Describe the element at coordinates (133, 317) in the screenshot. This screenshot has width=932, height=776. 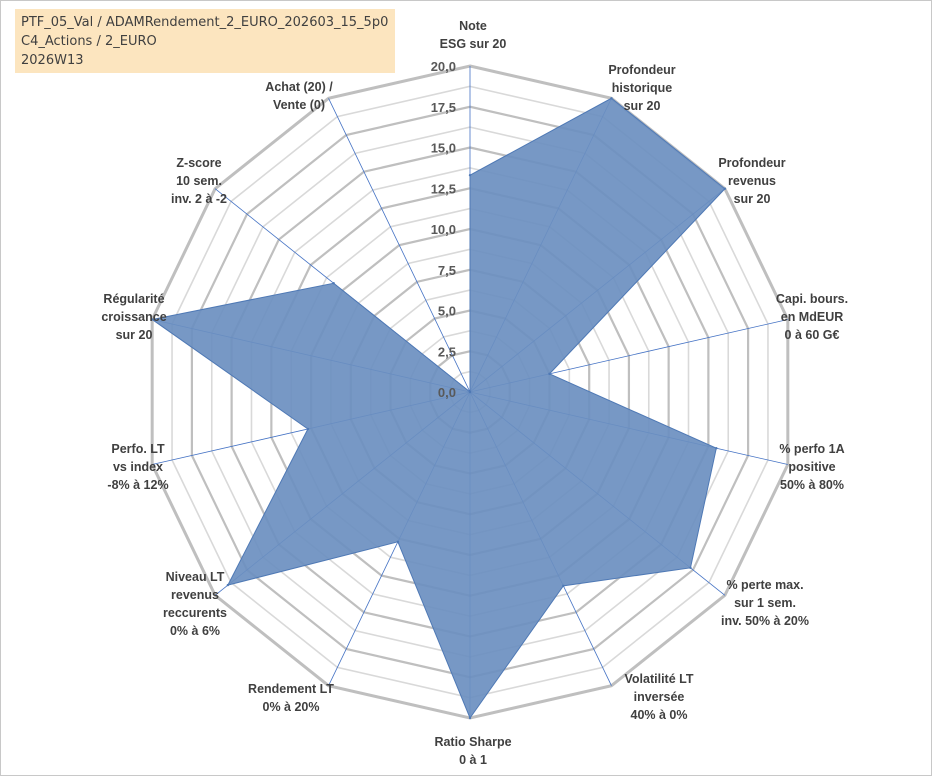
I see `axis-label: Régularité croissance sur 20` at that location.